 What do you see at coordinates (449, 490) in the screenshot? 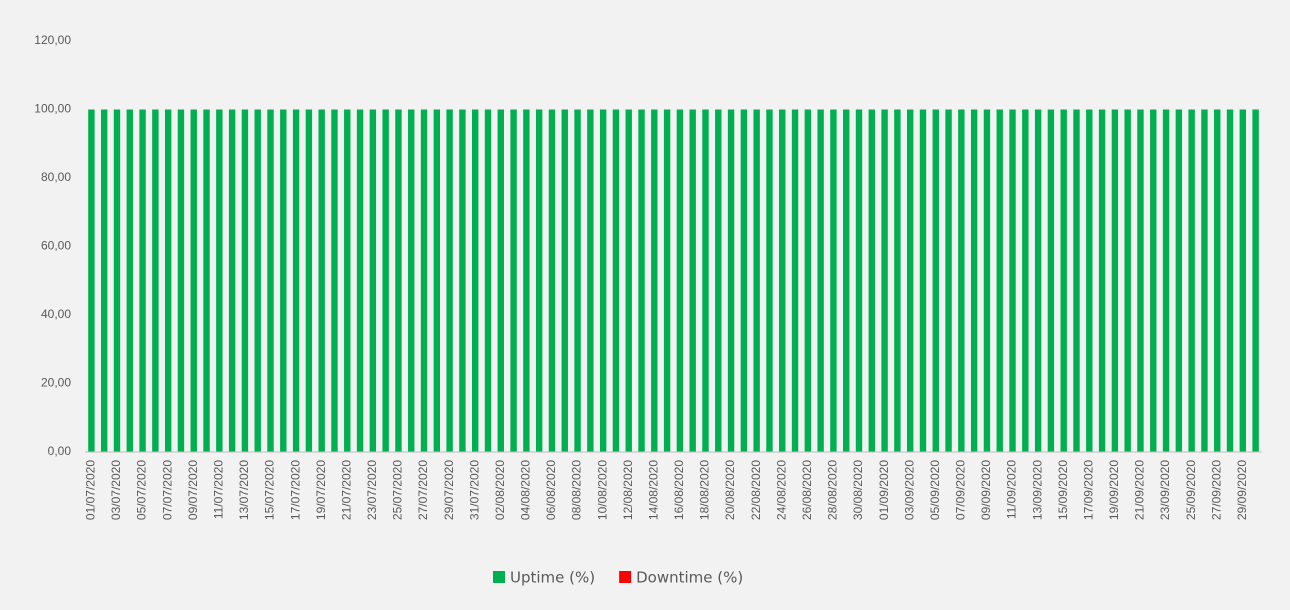
I see `x-tick-label: 29/07/2020` at bounding box center [449, 490].